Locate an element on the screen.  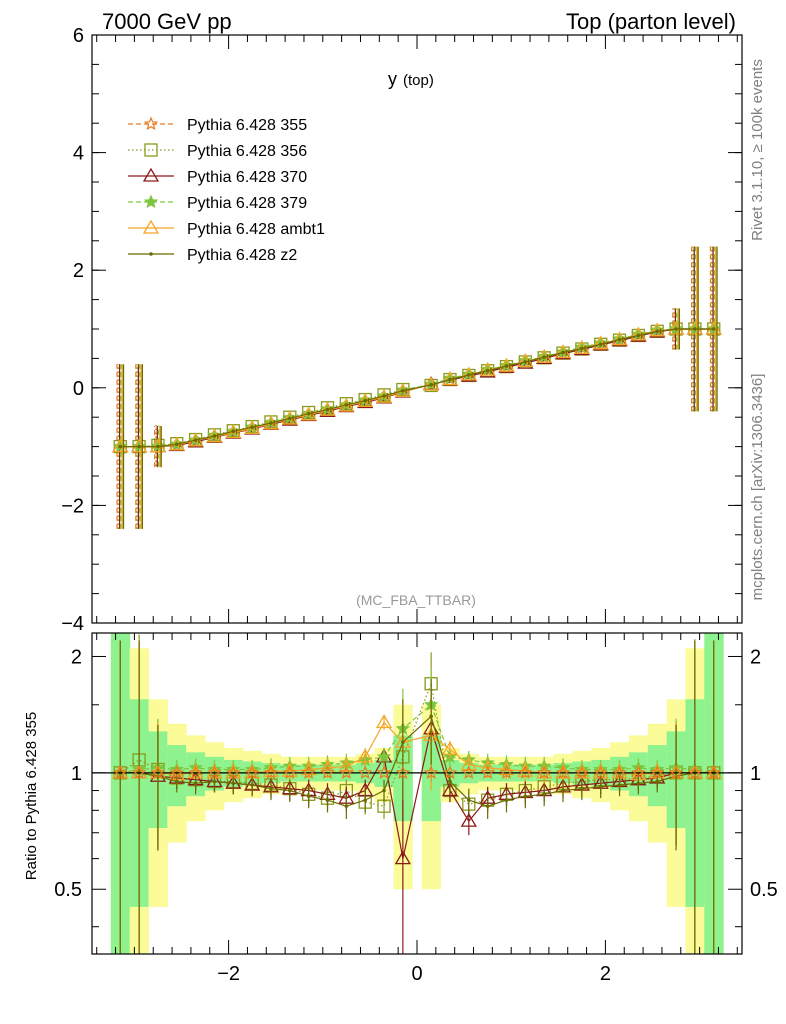
legend-entry-label: Pythia 6.428 370 is located at coordinates (247, 177).